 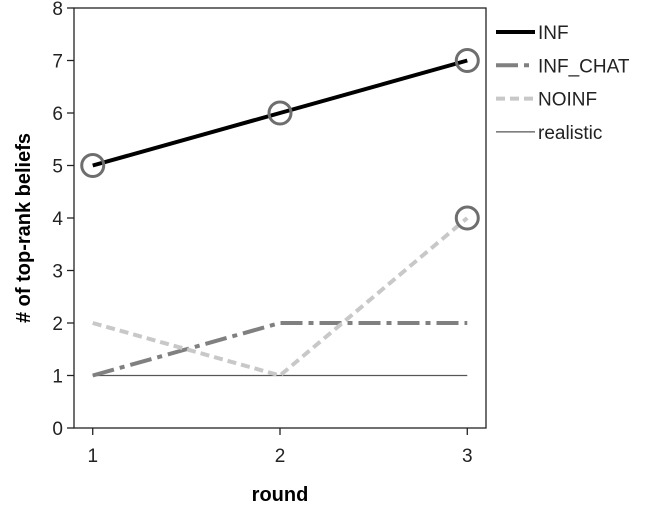 What do you see at coordinates (57, 114) in the screenshot?
I see `y-tick-label: 6` at bounding box center [57, 114].